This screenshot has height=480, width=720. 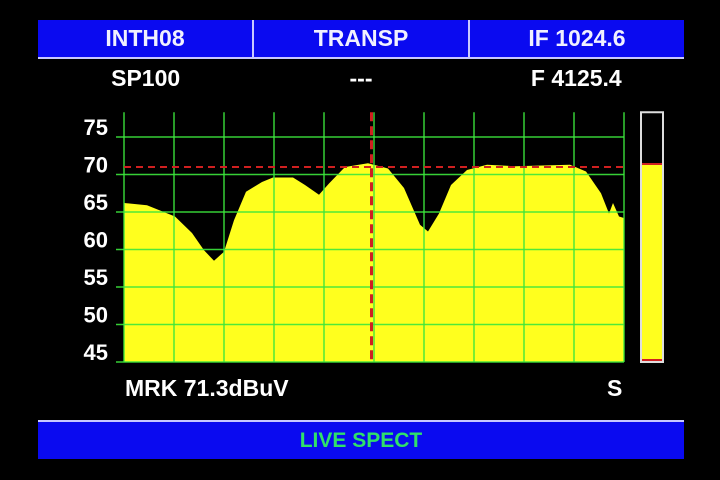 What do you see at coordinates (96, 352) in the screenshot?
I see `y-tick-label: 45` at bounding box center [96, 352].